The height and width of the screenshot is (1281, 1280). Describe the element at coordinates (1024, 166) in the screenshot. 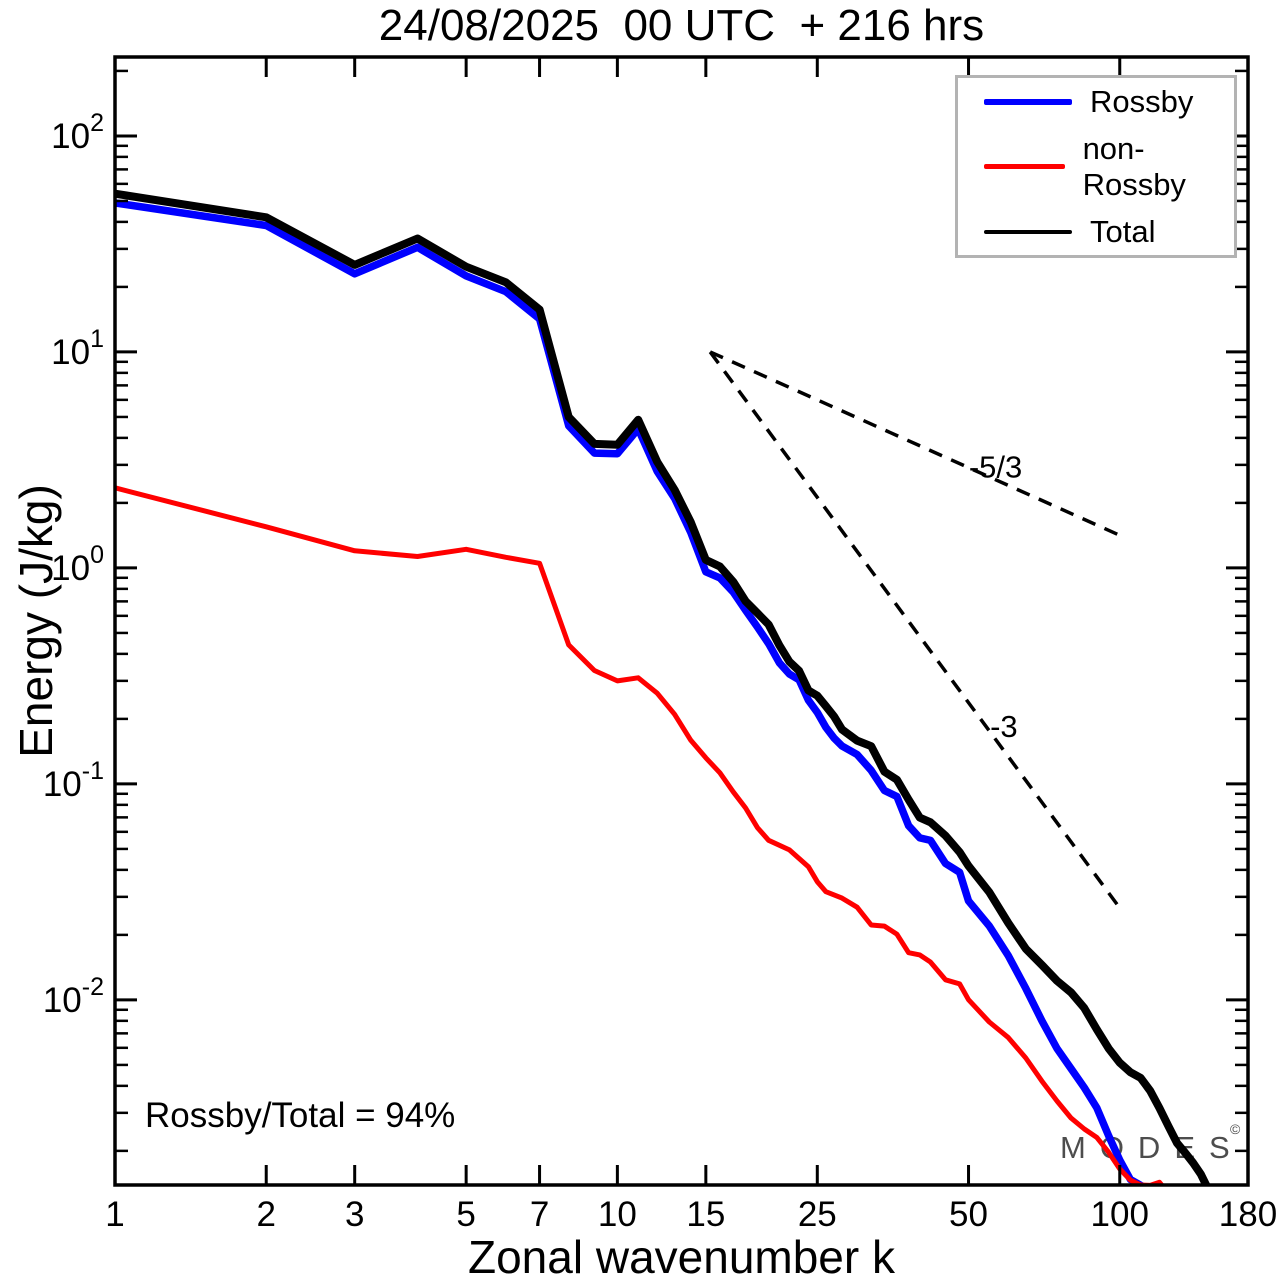

I see `legend-line-non-rossby` at that location.